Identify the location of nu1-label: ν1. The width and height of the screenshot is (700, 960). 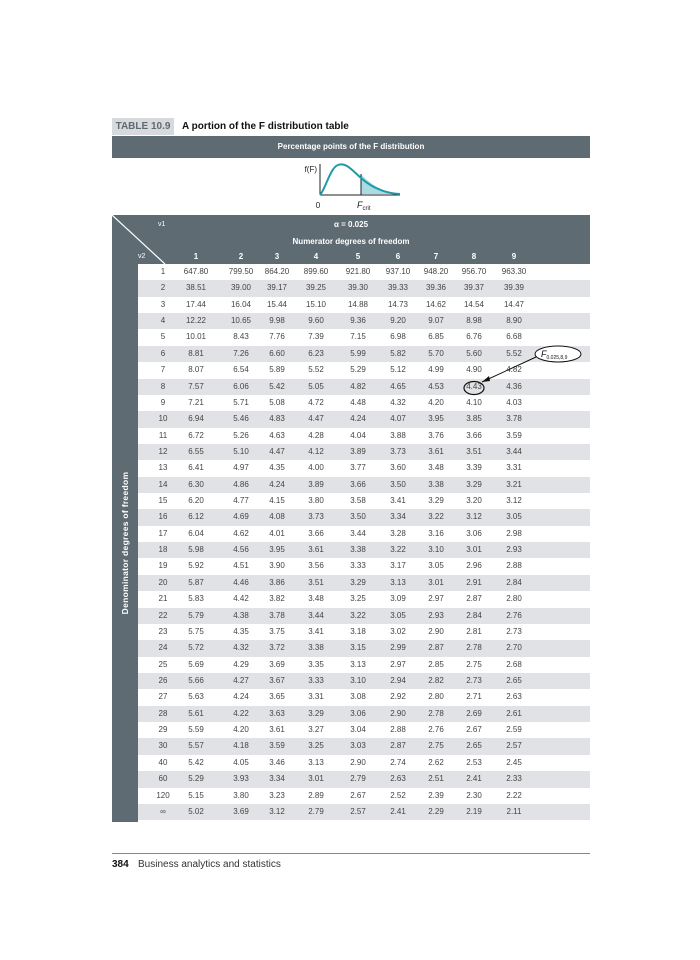
(162, 224).